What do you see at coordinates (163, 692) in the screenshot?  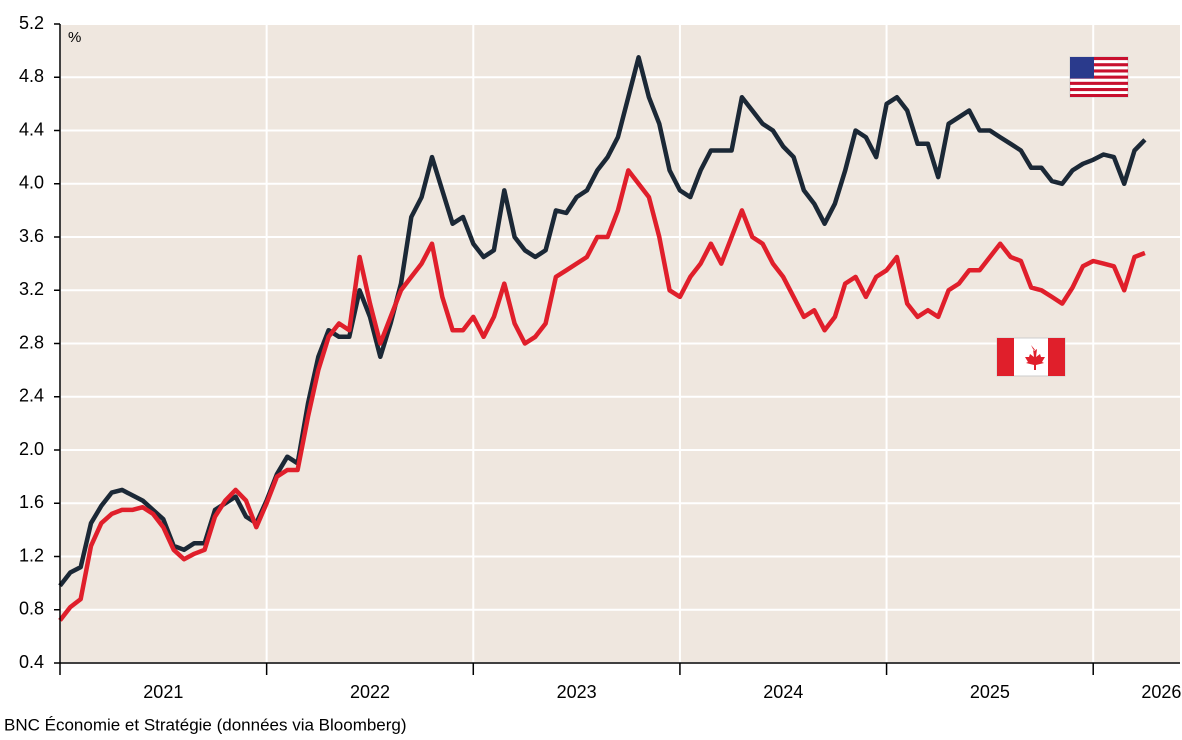 I see `x-tick-label: 2021` at bounding box center [163, 692].